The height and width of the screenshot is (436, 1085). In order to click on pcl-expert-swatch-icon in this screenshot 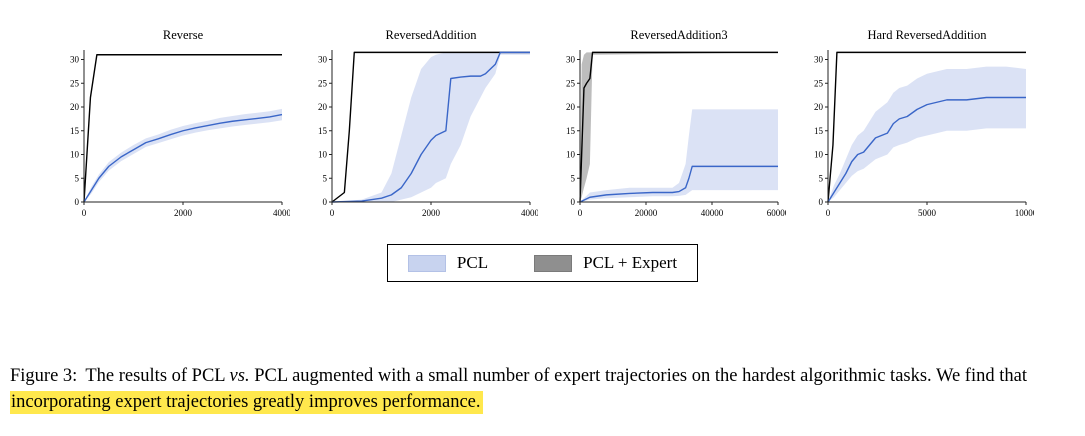, I will do `click(553, 263)`.